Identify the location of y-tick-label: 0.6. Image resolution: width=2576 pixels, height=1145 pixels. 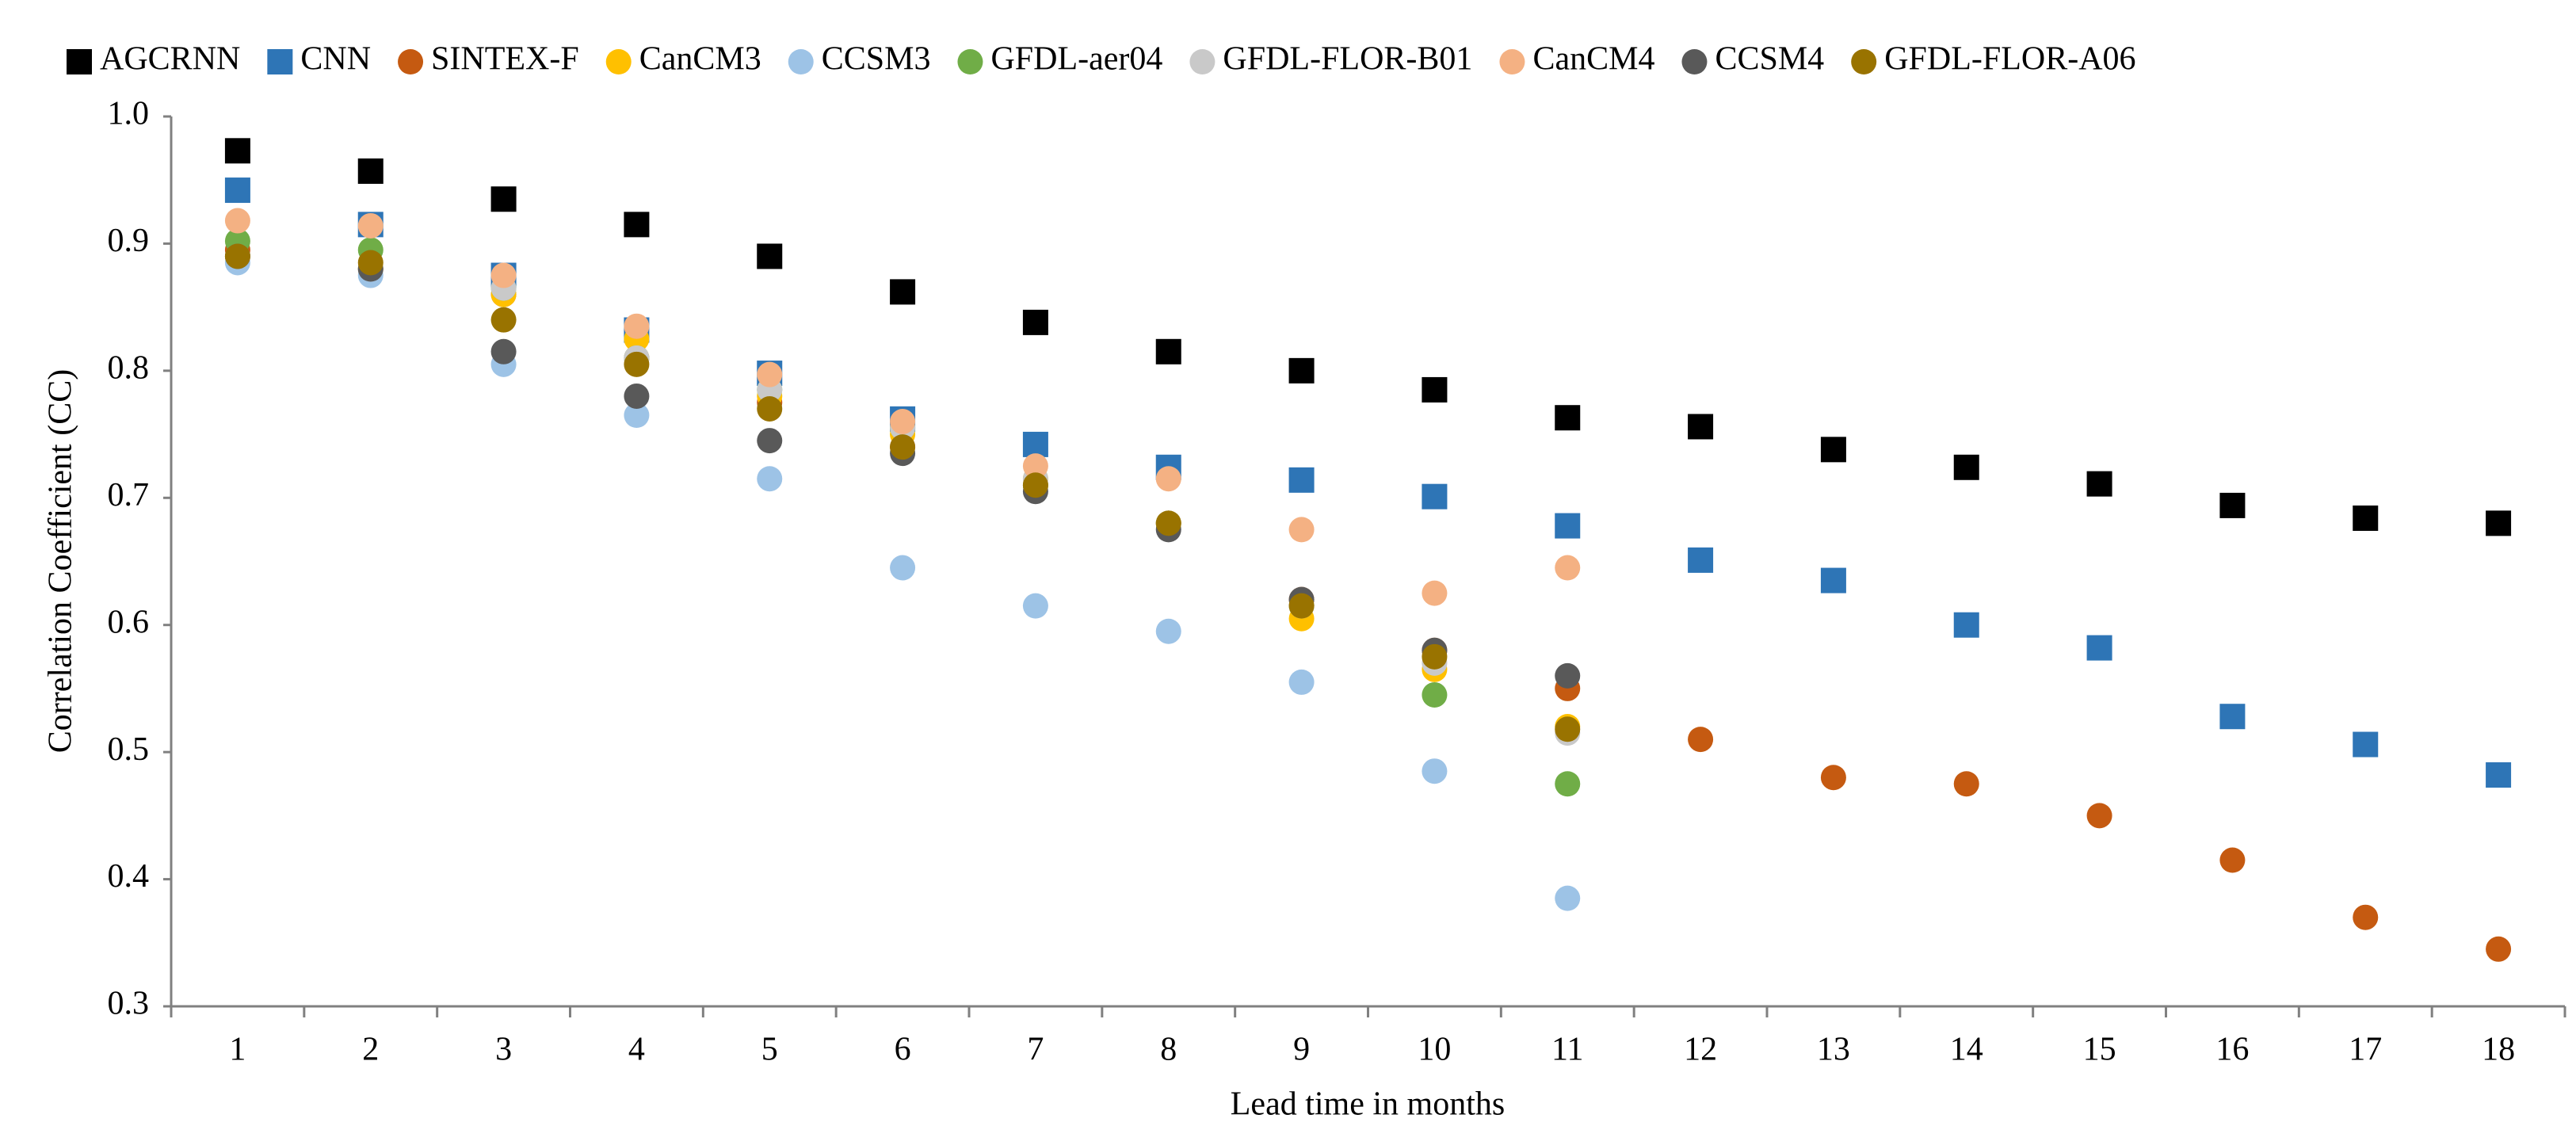
(129, 622).